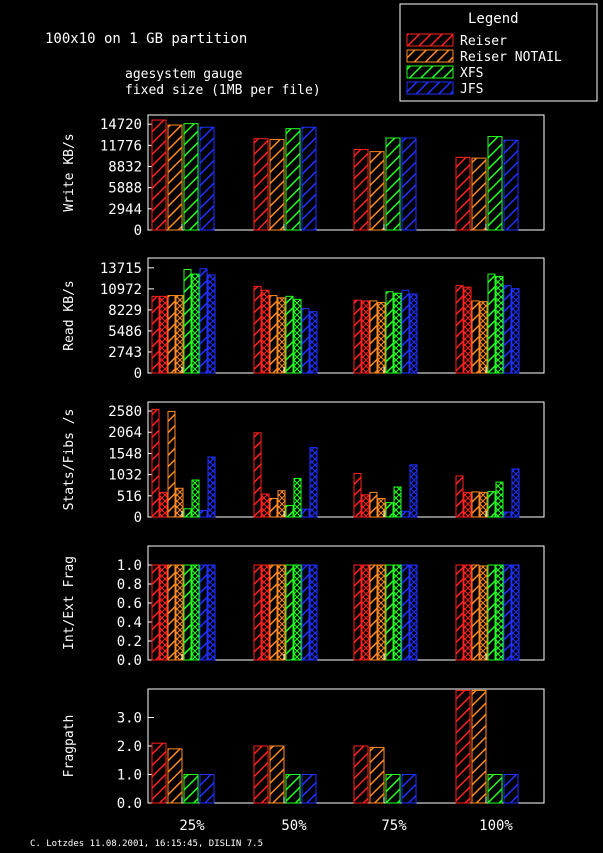  I want to click on y-tick-label: 5888, so click(125, 189).